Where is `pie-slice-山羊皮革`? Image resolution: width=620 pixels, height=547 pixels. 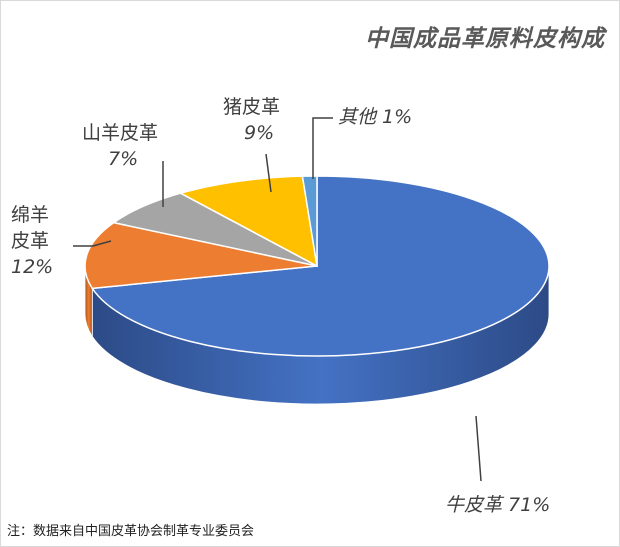 pie-slice-山羊皮革 is located at coordinates (214, 229).